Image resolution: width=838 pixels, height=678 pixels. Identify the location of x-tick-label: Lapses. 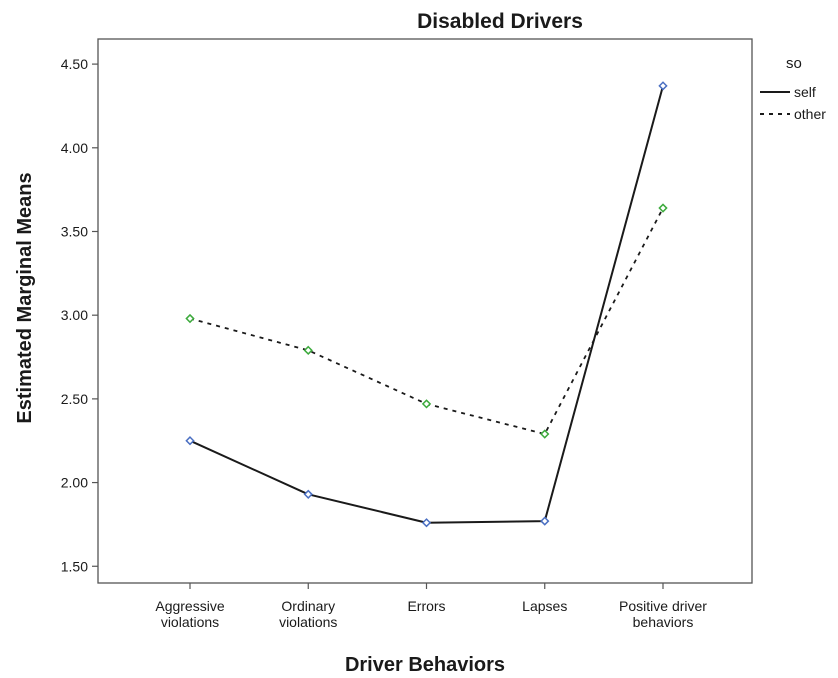
(544, 606).